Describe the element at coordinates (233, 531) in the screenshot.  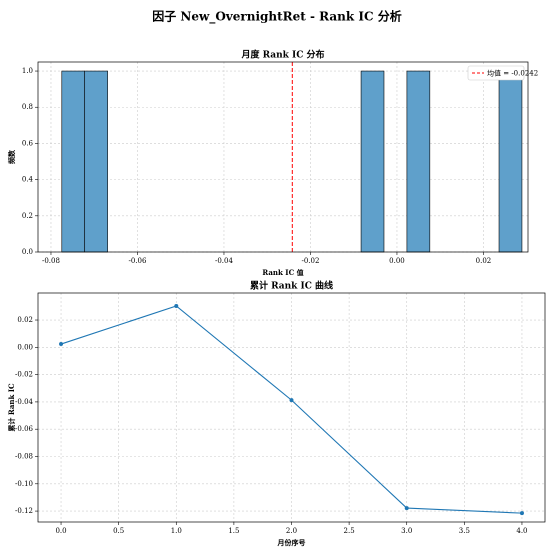
I see `x-tick-label: 1.5` at that location.